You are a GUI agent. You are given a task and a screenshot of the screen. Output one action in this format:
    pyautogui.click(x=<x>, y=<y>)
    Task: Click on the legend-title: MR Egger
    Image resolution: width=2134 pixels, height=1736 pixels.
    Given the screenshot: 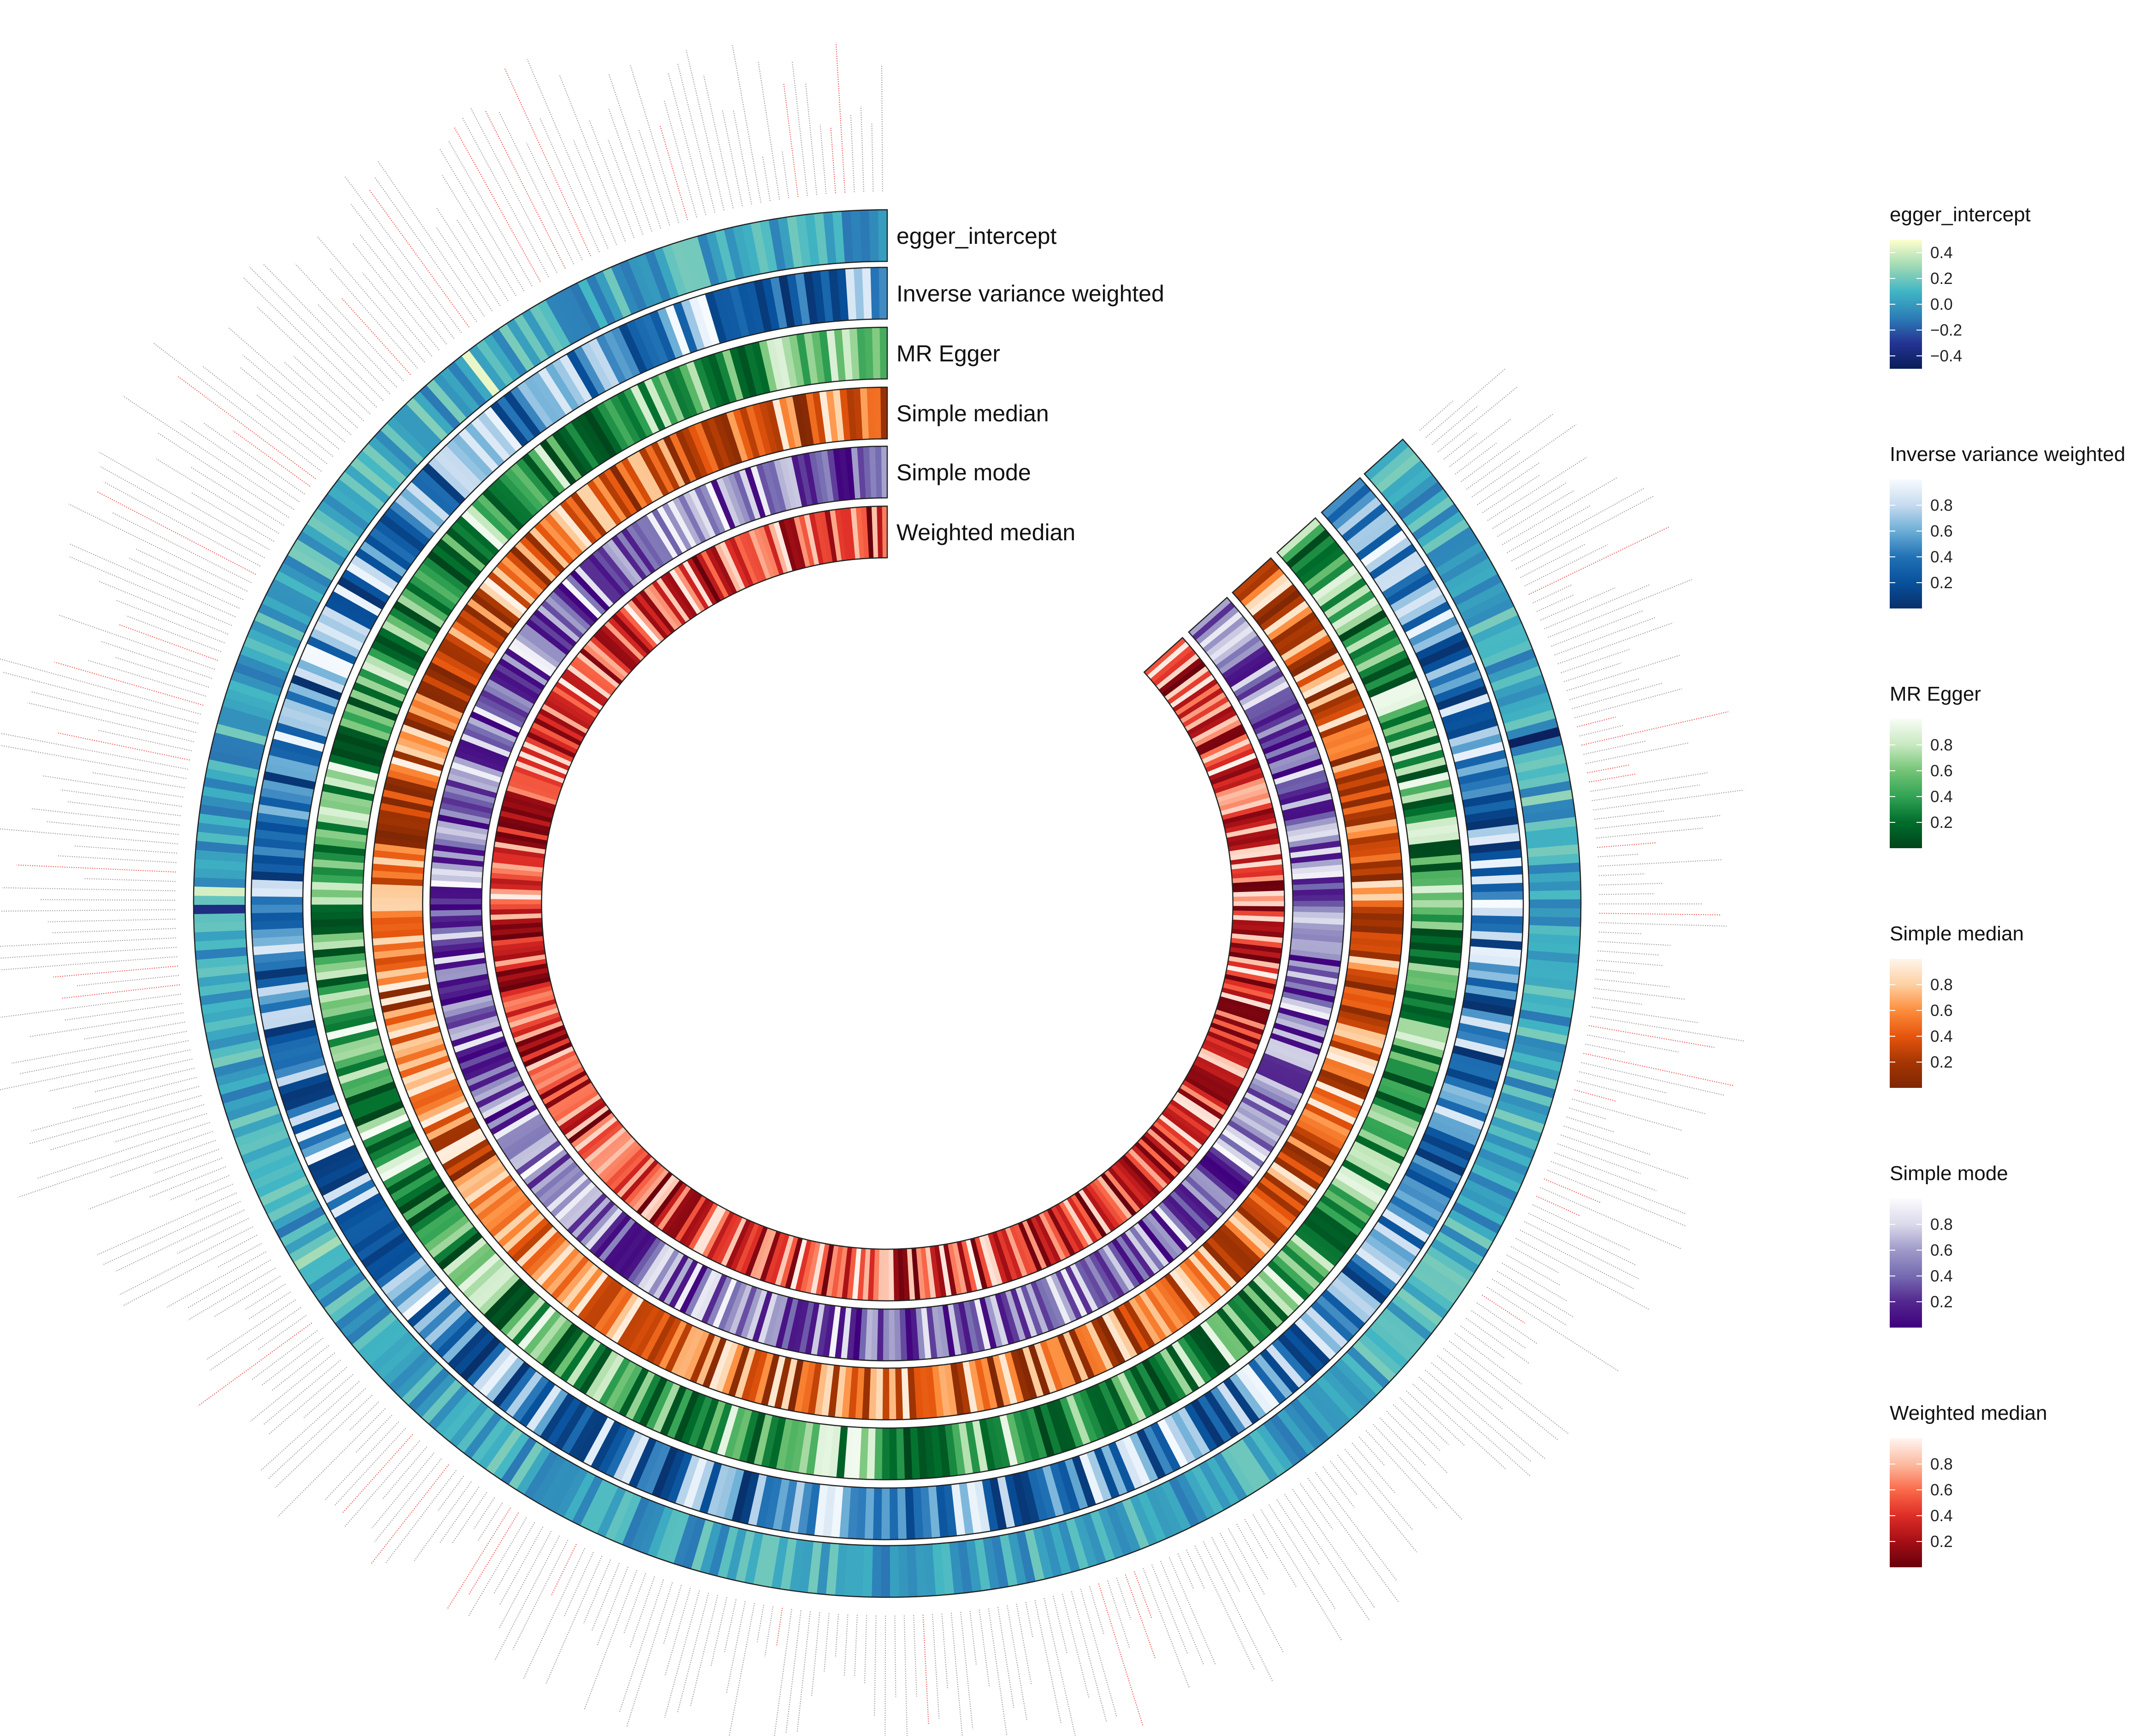 What is the action you would take?
    pyautogui.click(x=1935, y=694)
    